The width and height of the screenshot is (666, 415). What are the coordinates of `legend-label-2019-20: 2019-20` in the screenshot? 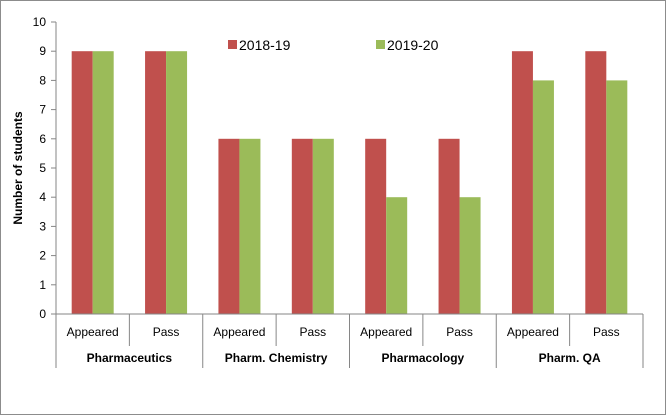 It's located at (413, 45).